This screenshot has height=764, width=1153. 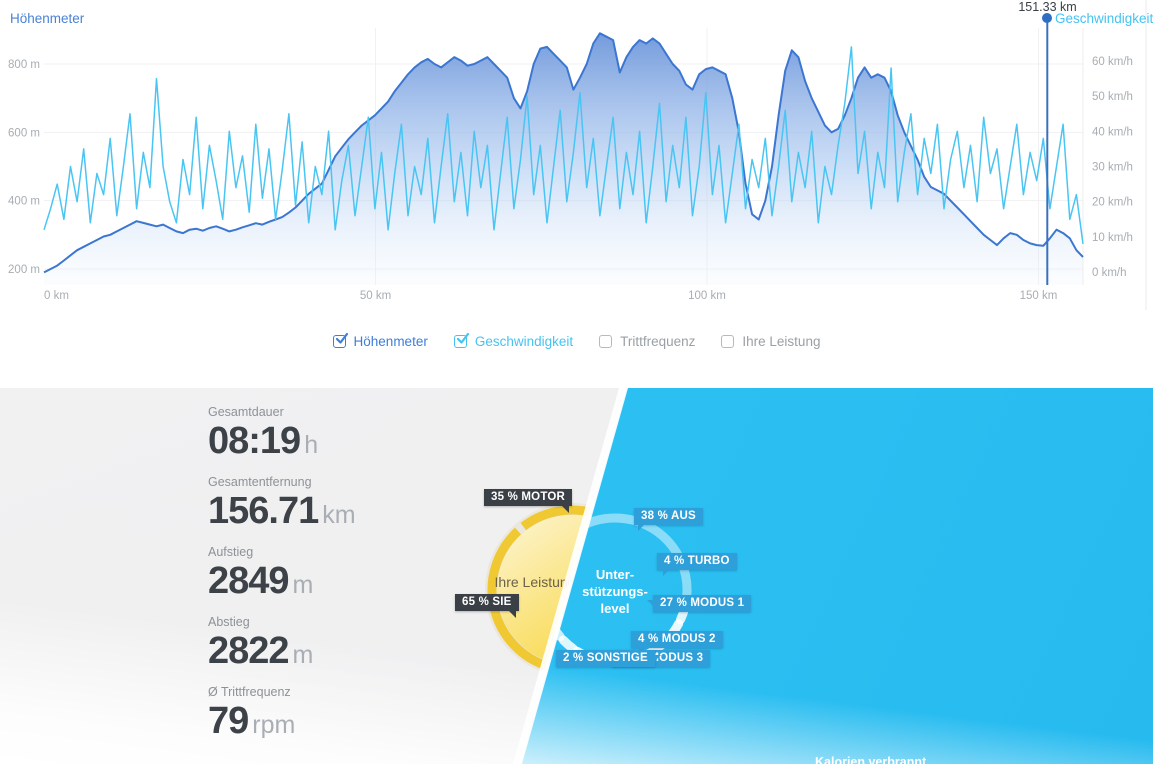 I want to click on svg-text: 400 m, so click(x=24, y=202).